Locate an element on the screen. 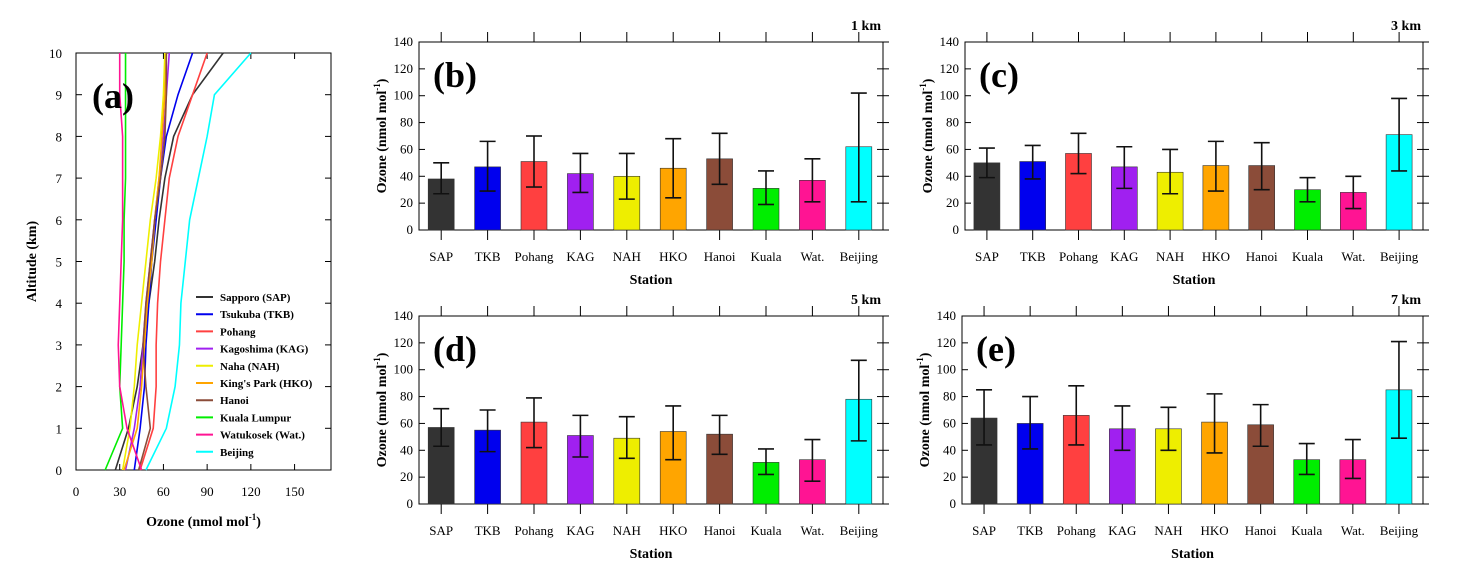  panel-label: (d) is located at coordinates (455, 349).